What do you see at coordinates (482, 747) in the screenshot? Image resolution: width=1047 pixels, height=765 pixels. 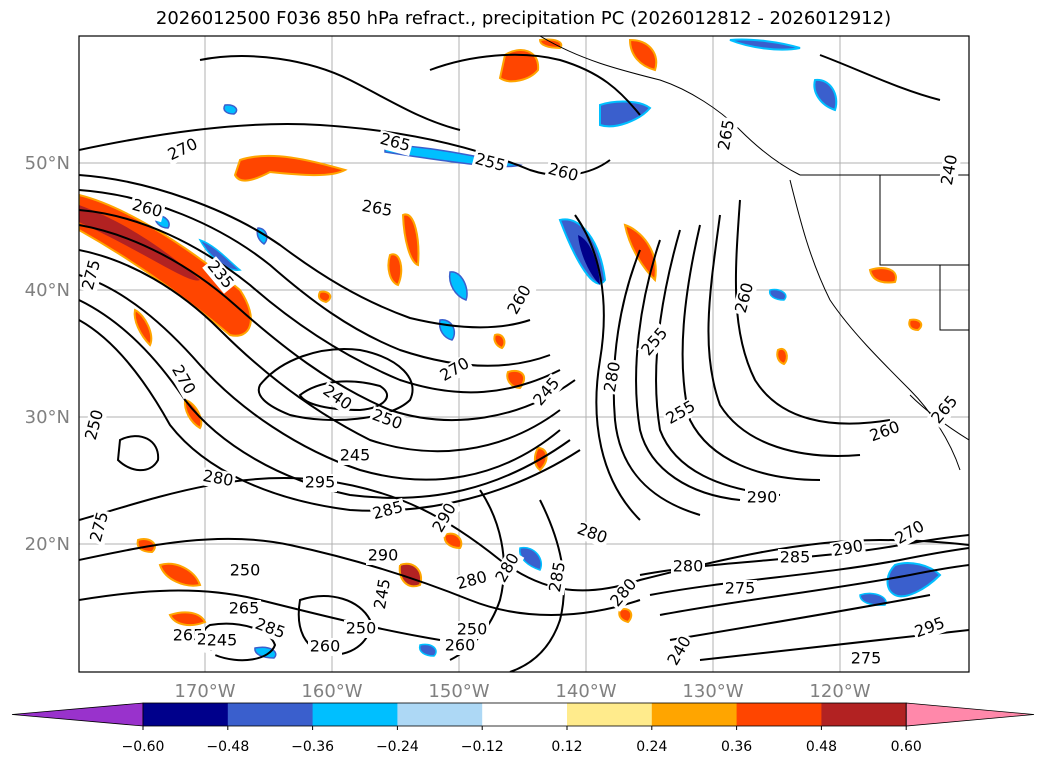 I see `colorbar-tick-label: −0.12` at bounding box center [482, 747].